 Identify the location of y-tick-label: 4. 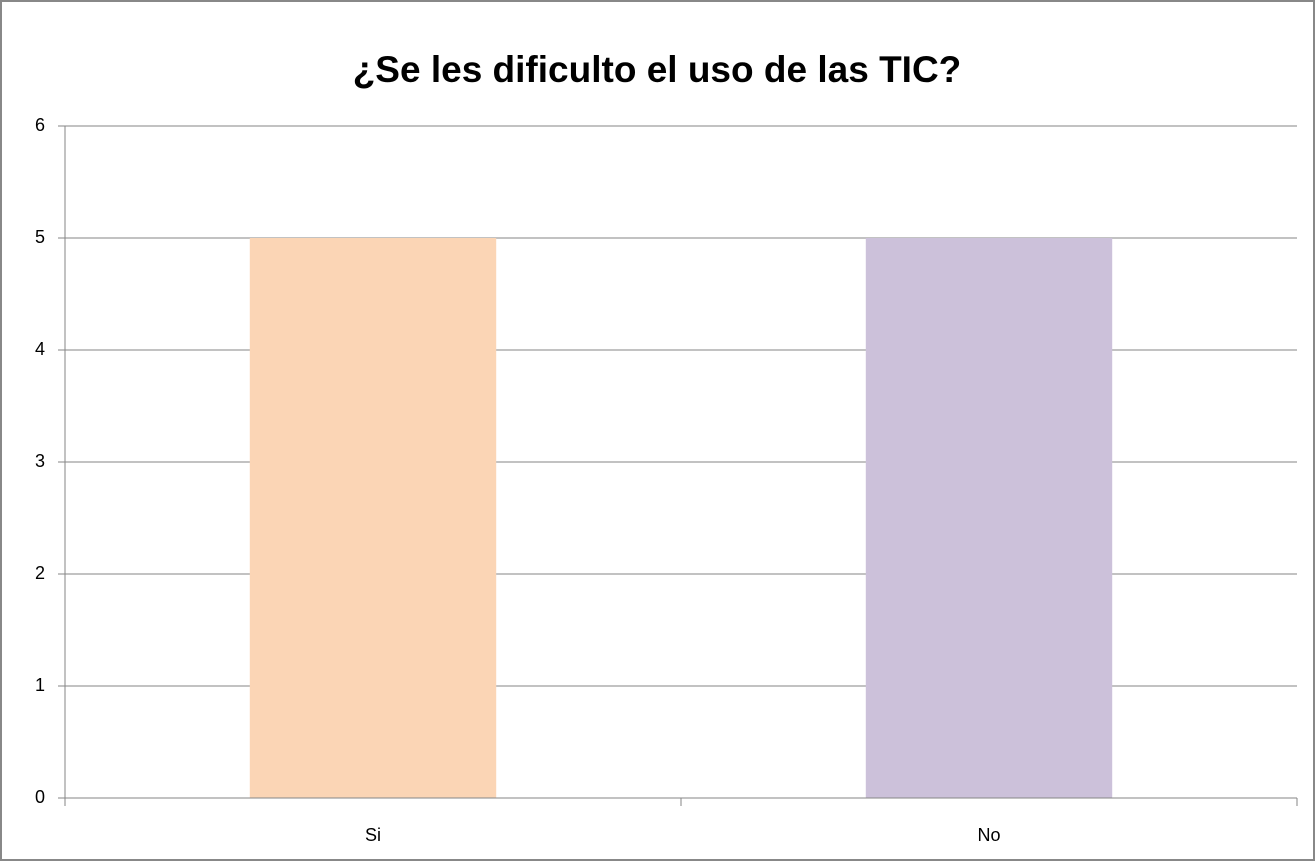
(40, 349).